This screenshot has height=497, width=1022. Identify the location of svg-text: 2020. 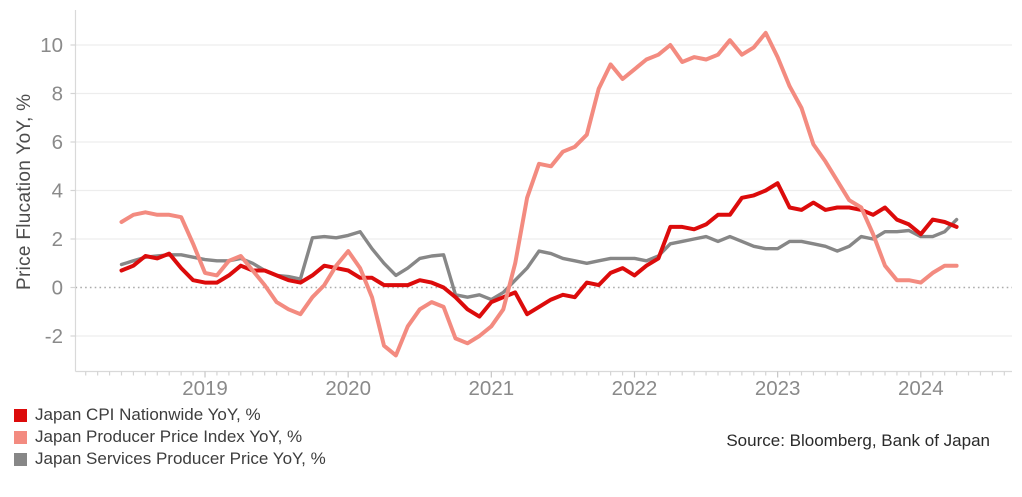
(348, 388).